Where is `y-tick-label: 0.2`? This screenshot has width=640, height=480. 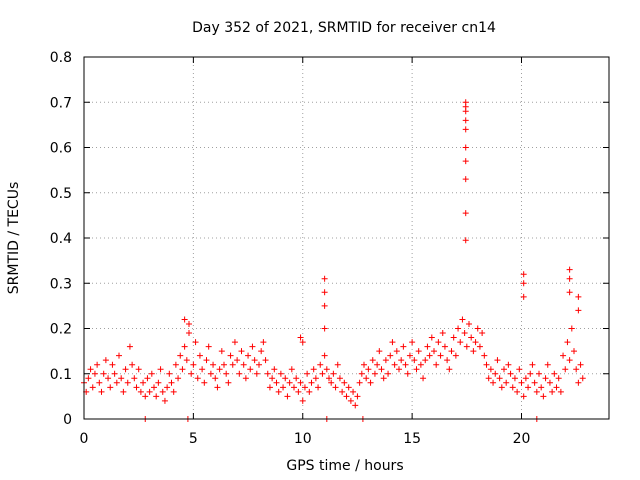
y-tick-label: 0.2 is located at coordinates (61, 330).